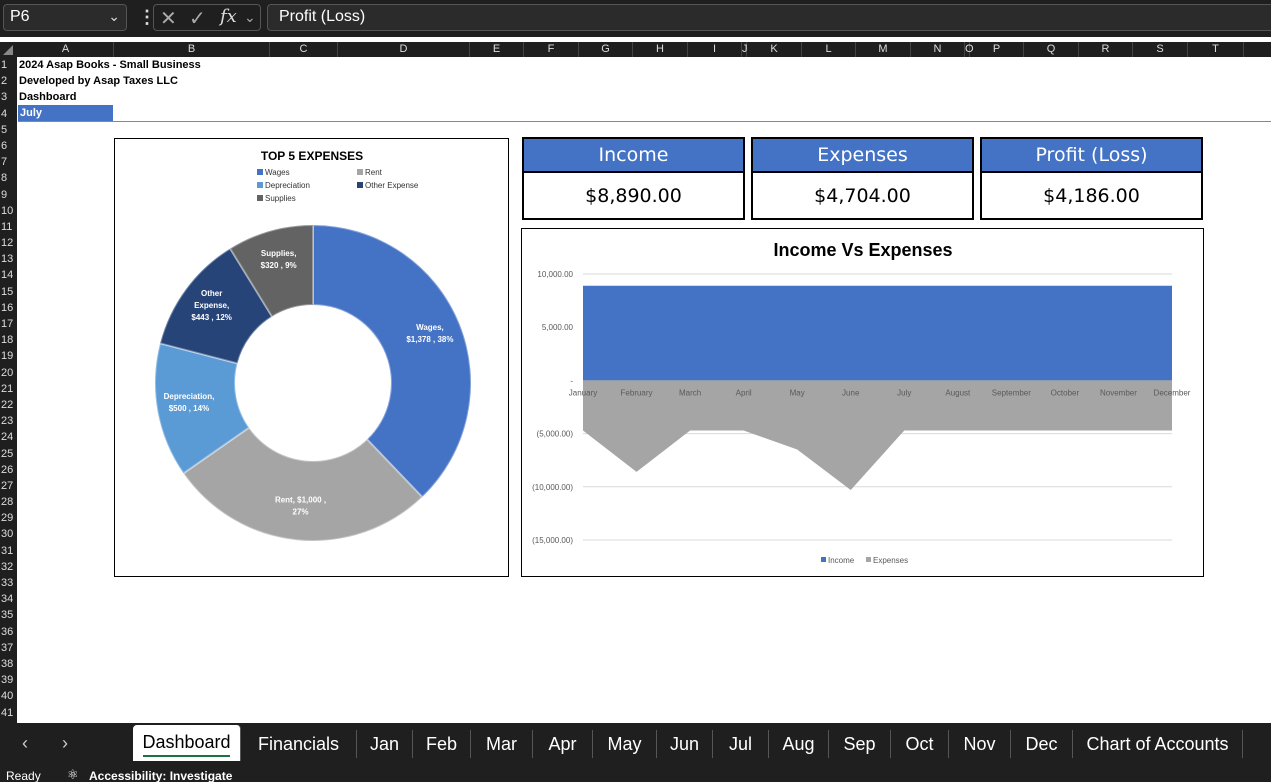 The height and width of the screenshot is (783, 1271). What do you see at coordinates (551, 49) in the screenshot?
I see `column-header: F` at bounding box center [551, 49].